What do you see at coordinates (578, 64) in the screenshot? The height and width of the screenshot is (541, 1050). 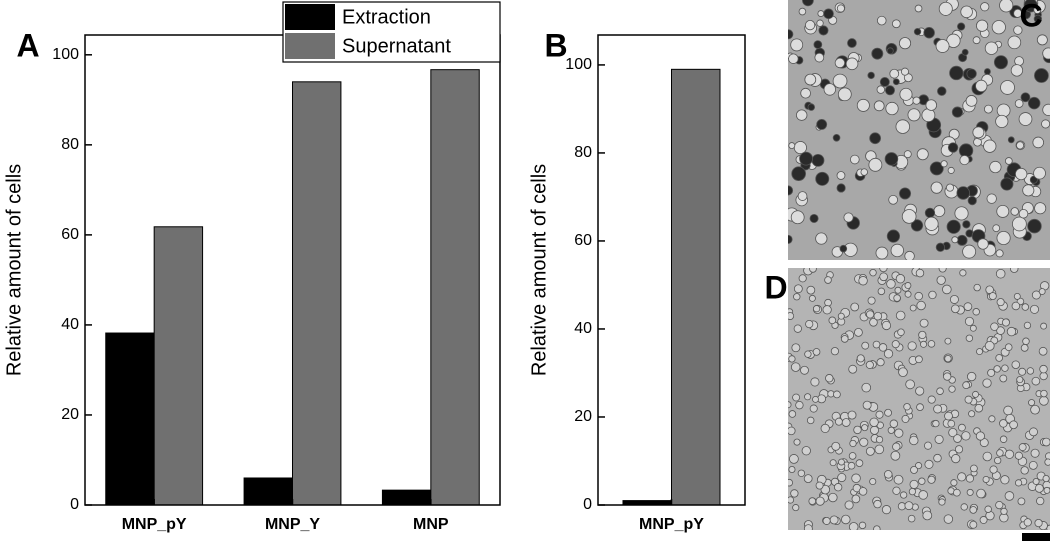 I see `y-tick-label: 100` at bounding box center [578, 64].